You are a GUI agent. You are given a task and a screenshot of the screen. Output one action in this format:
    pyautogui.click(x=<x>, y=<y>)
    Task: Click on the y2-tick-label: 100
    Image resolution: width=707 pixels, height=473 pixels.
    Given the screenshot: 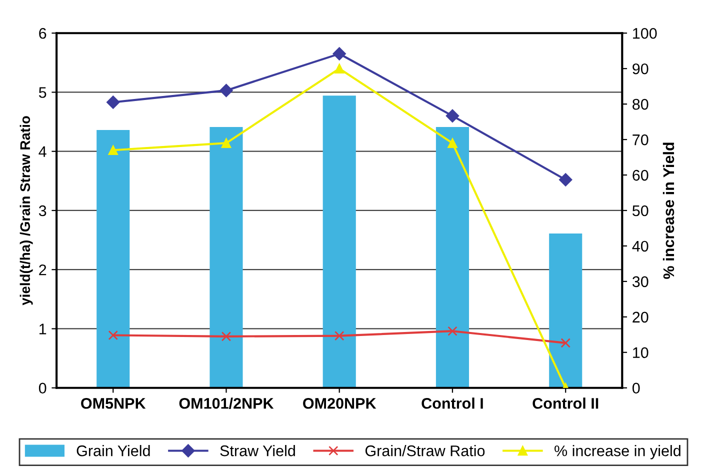 What is the action you would take?
    pyautogui.click(x=645, y=33)
    